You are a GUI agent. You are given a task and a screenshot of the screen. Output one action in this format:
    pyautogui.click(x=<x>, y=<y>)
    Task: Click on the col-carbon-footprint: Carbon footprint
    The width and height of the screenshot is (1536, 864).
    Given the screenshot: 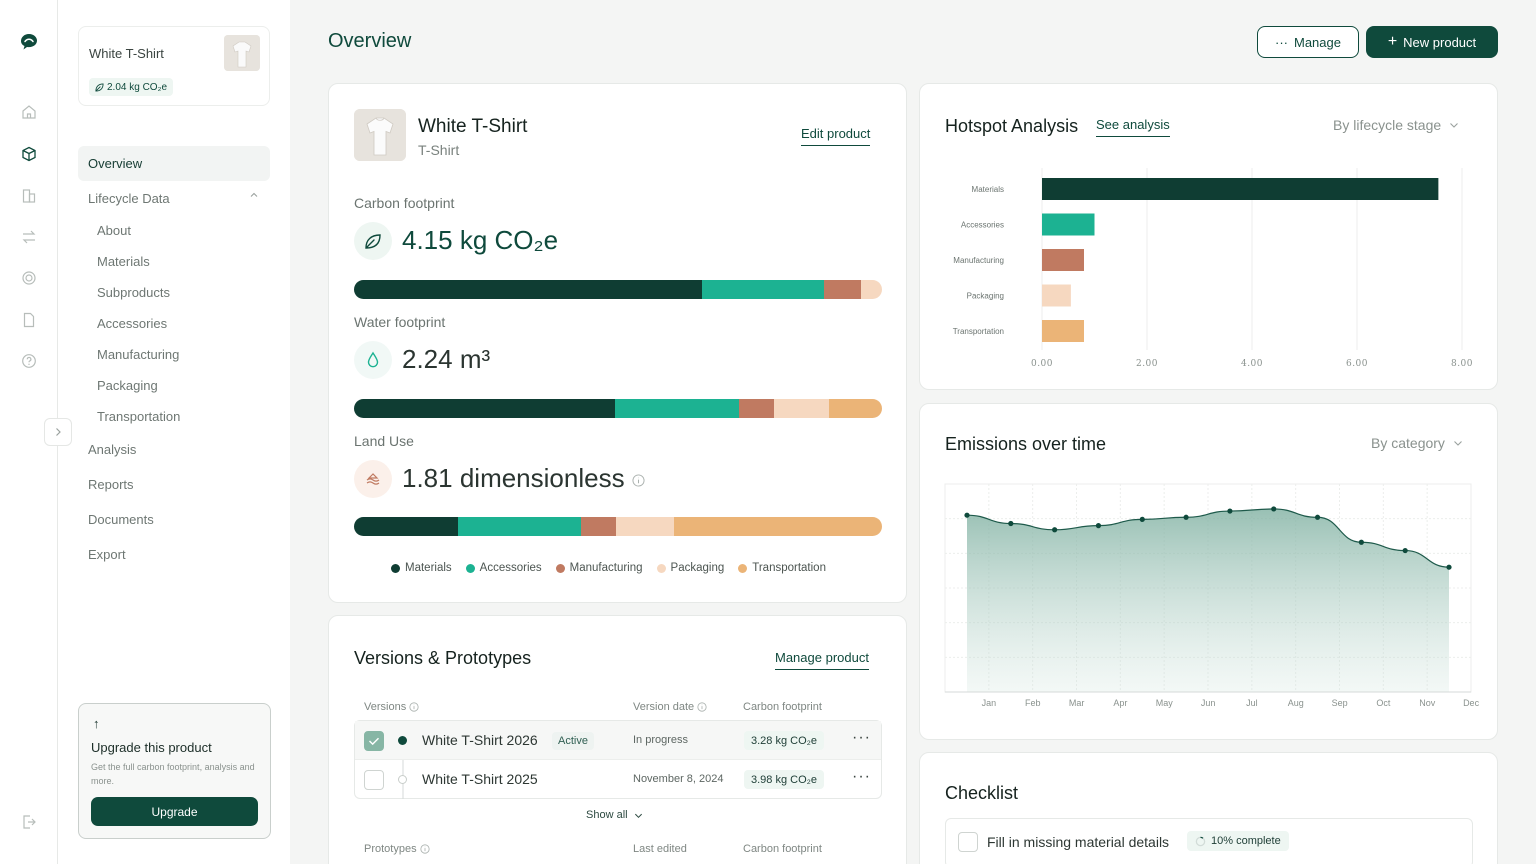 What is the action you would take?
    pyautogui.click(x=782, y=849)
    